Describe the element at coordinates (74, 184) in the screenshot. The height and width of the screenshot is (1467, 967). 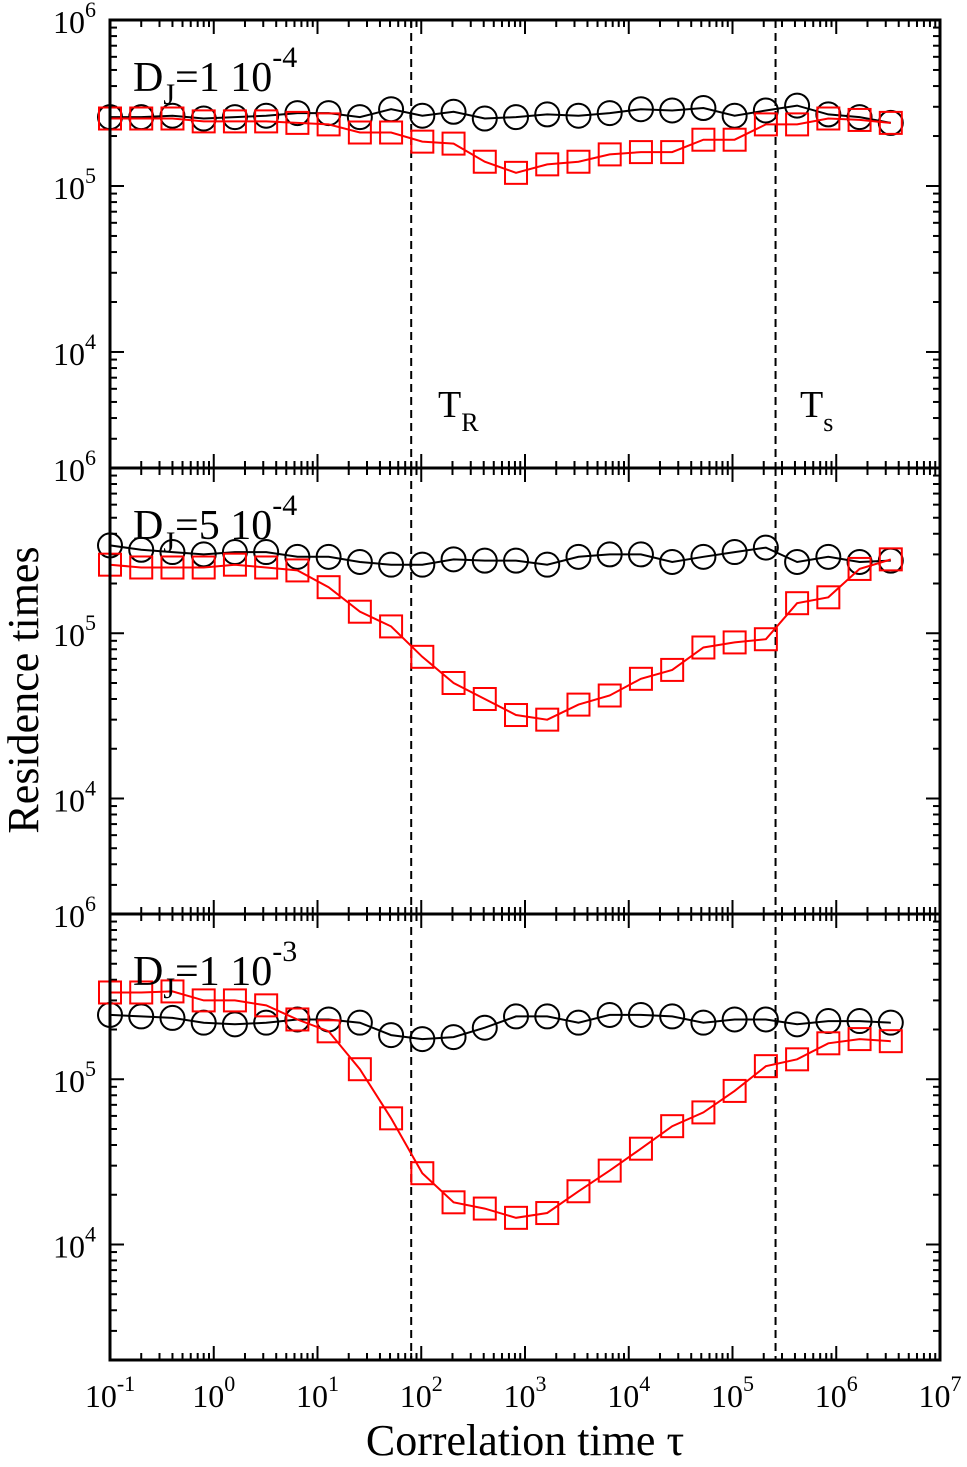
I see `y-tick-label: 10⁵` at that location.